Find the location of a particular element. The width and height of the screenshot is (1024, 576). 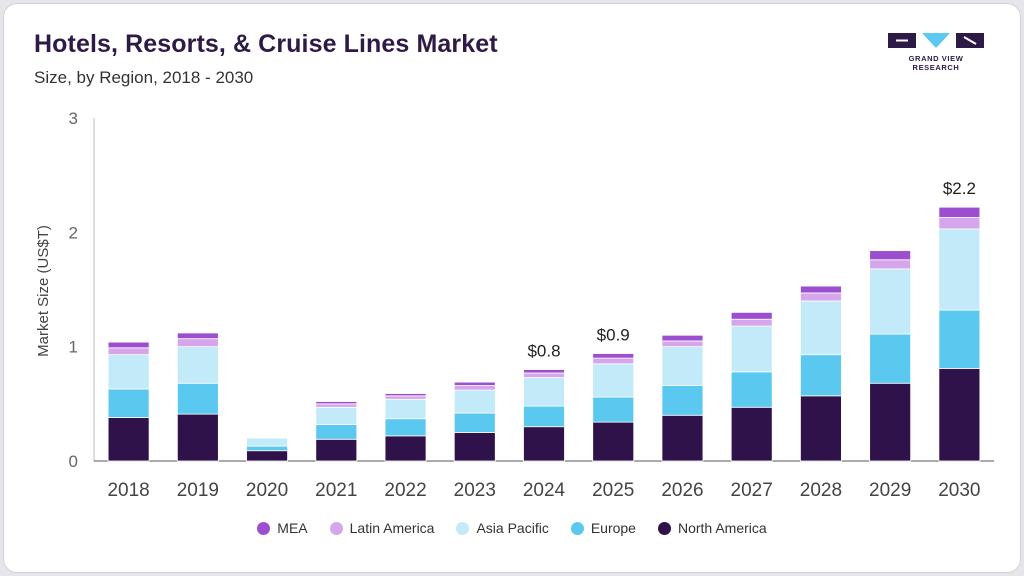

legend-item: MEA is located at coordinates (282, 528).